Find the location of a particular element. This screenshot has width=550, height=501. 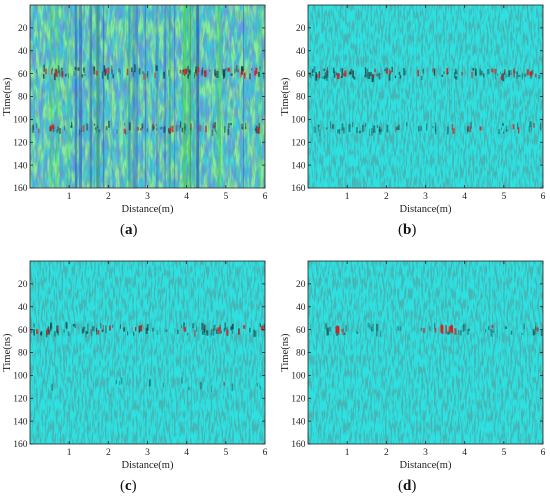

panel-label-c: (c) is located at coordinates (128, 486).